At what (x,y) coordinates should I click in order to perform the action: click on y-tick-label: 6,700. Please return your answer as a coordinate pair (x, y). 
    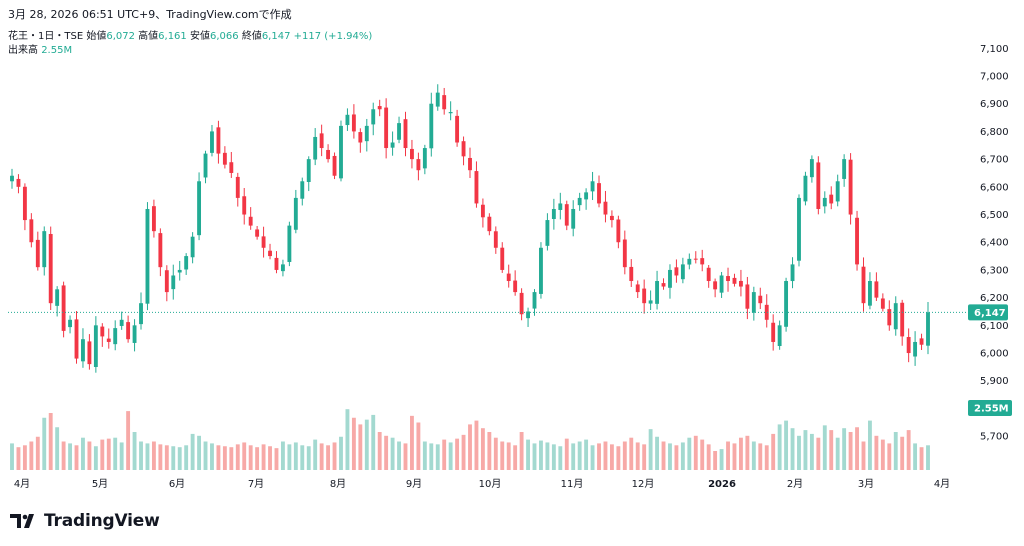
    Looking at the image, I should click on (994, 160).